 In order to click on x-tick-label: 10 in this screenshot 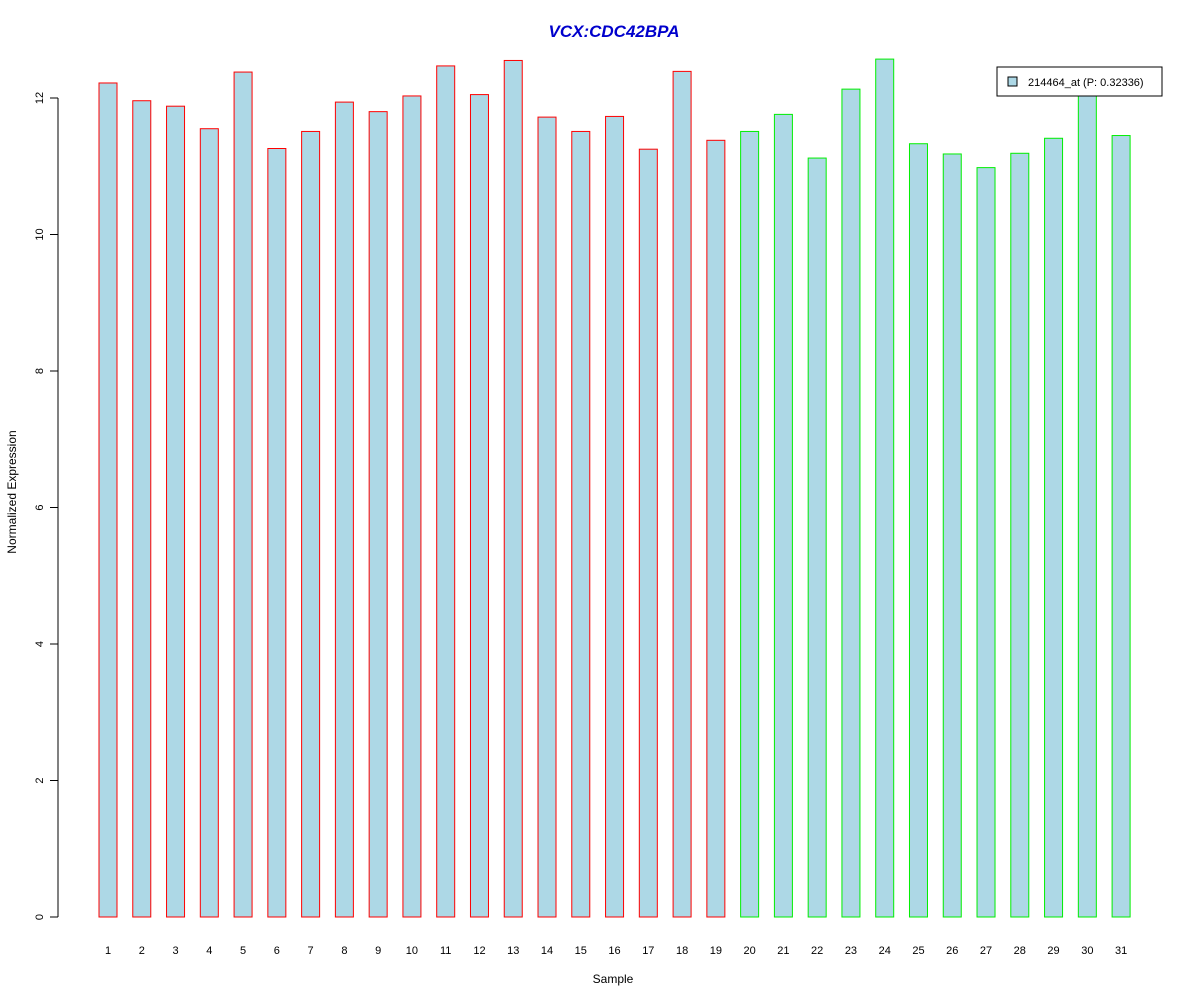, I will do `click(412, 951)`.